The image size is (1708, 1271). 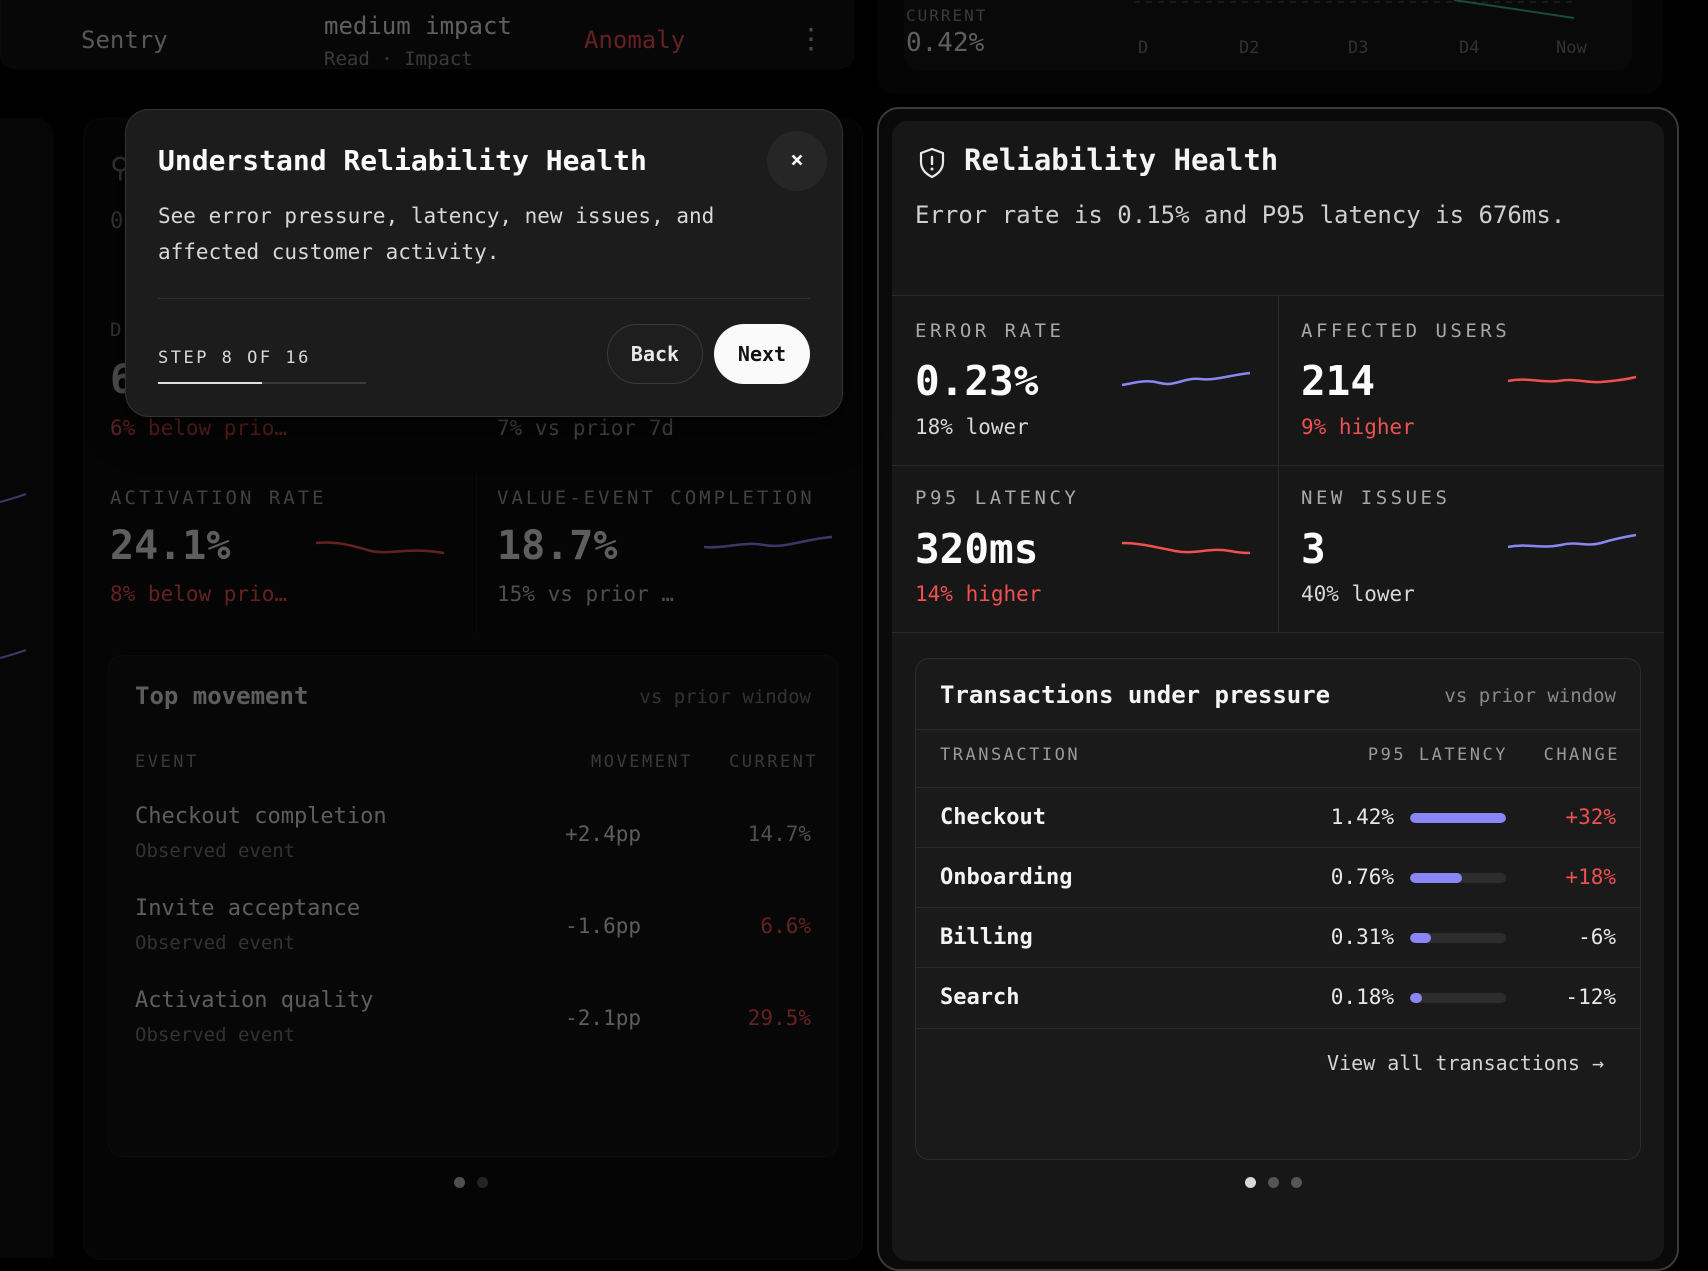 What do you see at coordinates (779, 1018) in the screenshot?
I see `event-current: 29.5%` at bounding box center [779, 1018].